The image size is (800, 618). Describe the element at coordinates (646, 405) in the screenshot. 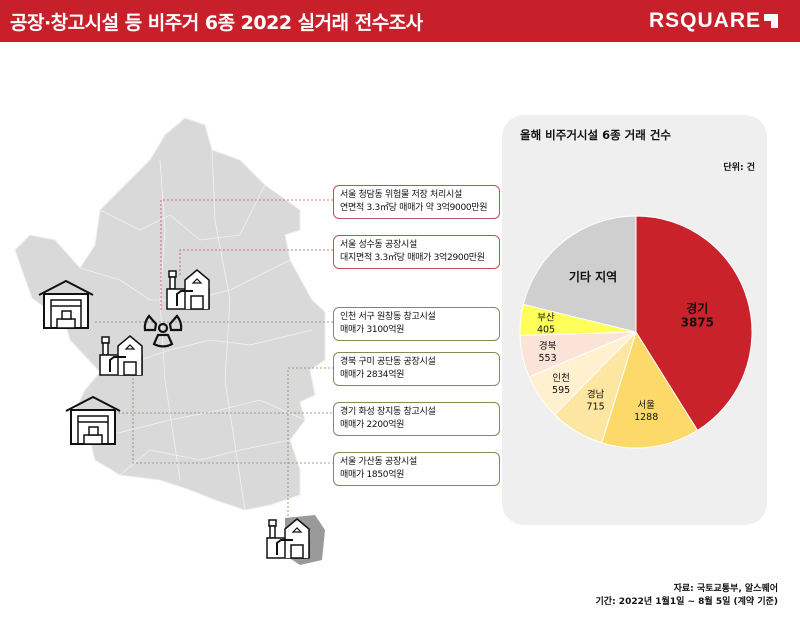

I see `slice-label: 서울` at that location.